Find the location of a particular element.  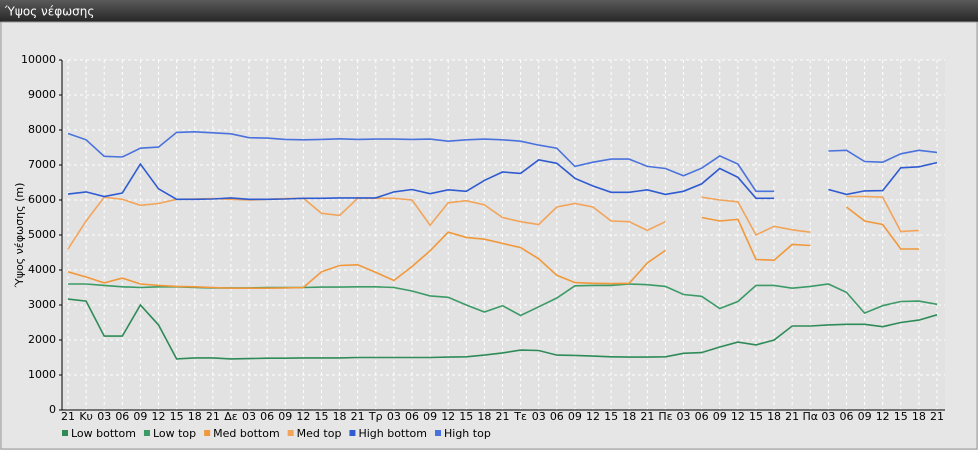

y-tick-label: 7000 is located at coordinates (42, 164).